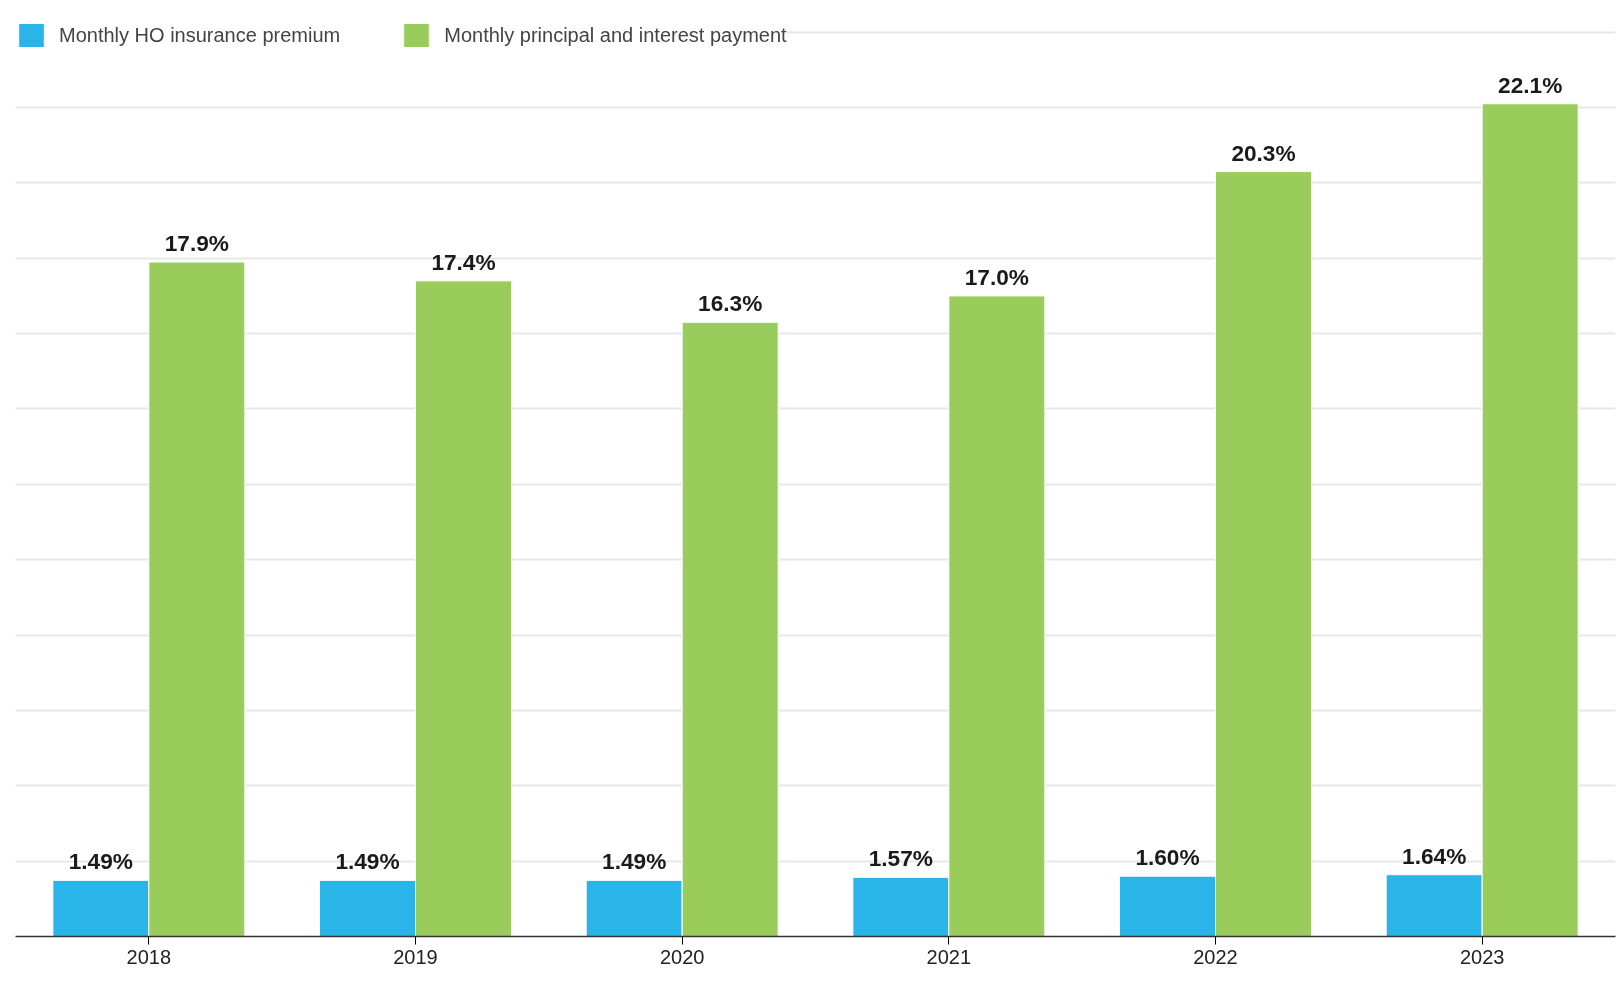 Image resolution: width=1623 pixels, height=991 pixels. I want to click on data-label: 22.1%, so click(1530, 84).